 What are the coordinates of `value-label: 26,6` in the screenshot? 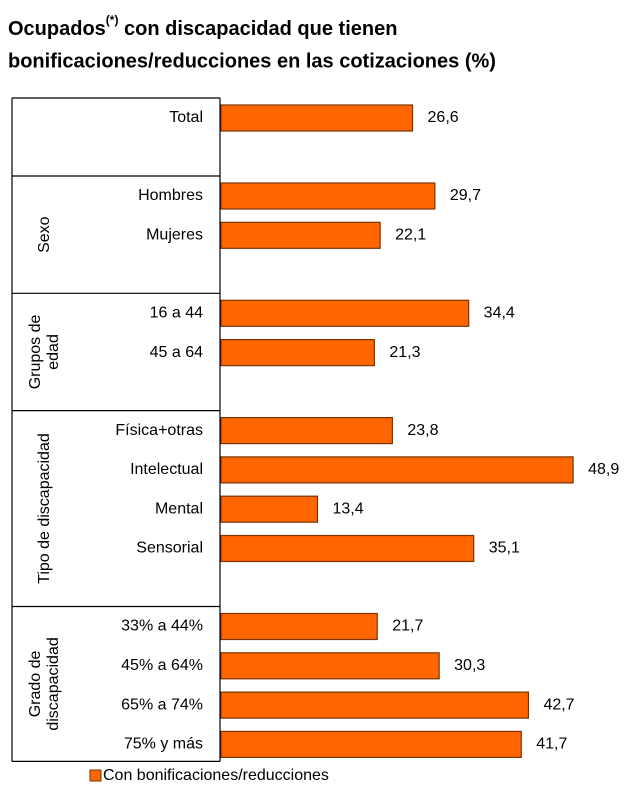 It's located at (443, 117).